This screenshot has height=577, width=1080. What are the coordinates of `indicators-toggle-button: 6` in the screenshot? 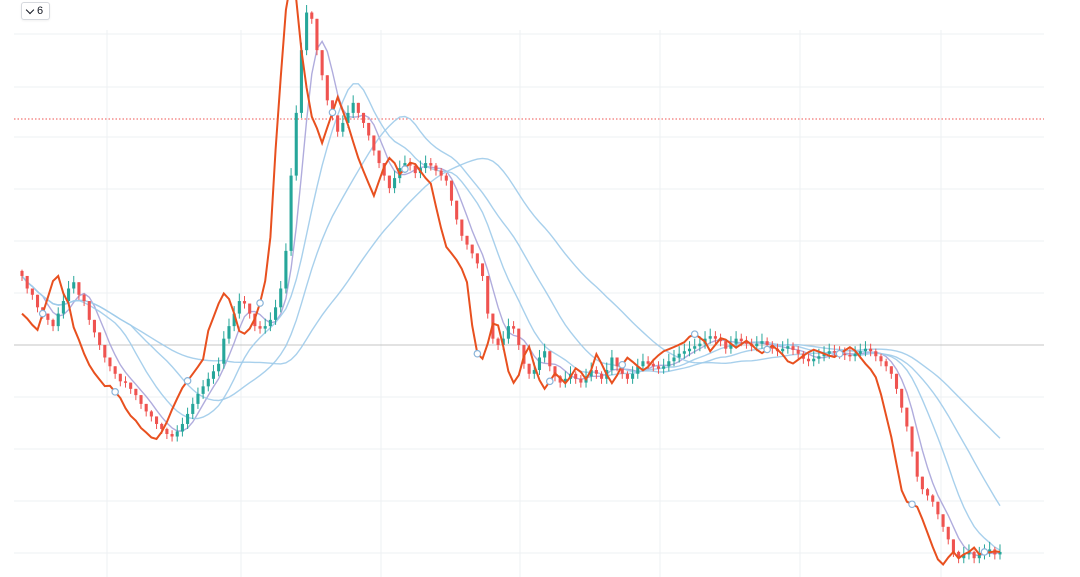 It's located at (36, 11).